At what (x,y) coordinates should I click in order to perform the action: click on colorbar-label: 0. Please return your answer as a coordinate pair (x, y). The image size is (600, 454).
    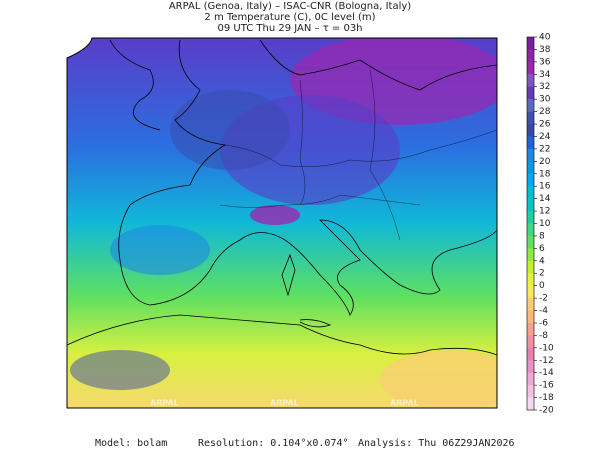
    Looking at the image, I should click on (542, 286).